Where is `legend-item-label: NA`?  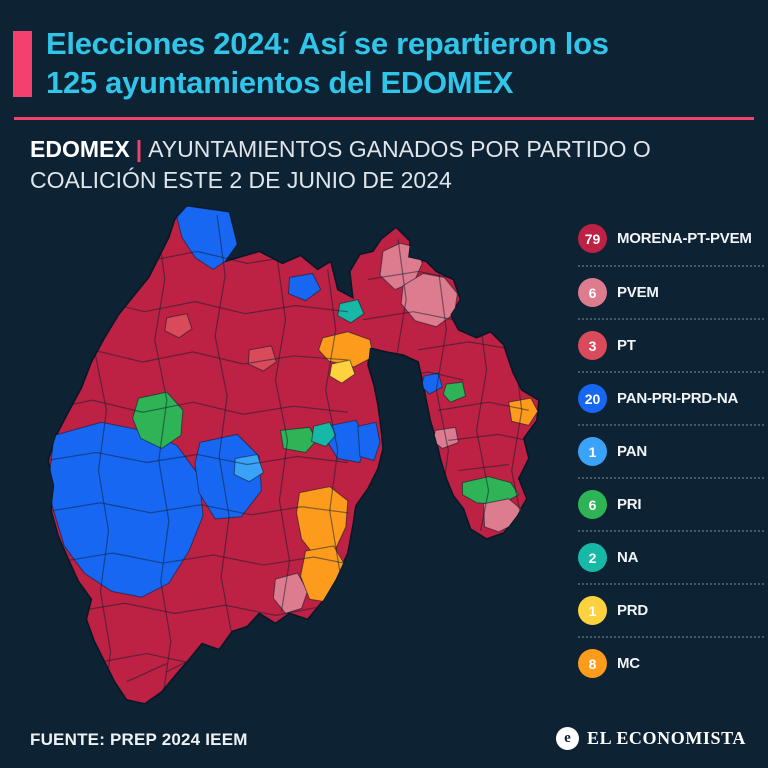
legend-item-label: NA is located at coordinates (628, 557).